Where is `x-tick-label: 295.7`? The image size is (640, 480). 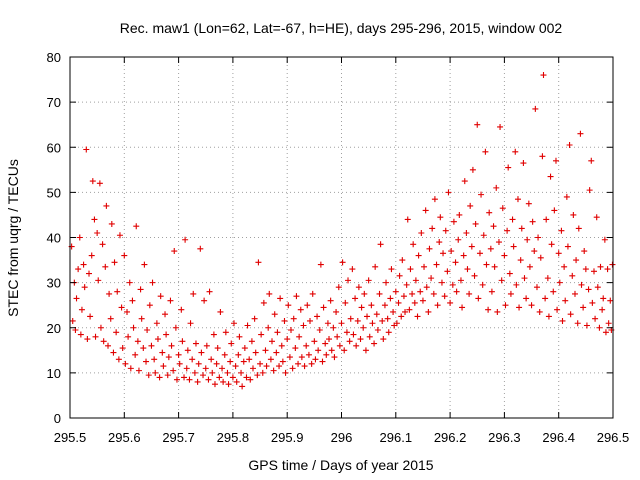
x-tick-label: 295.7 is located at coordinates (178, 437).